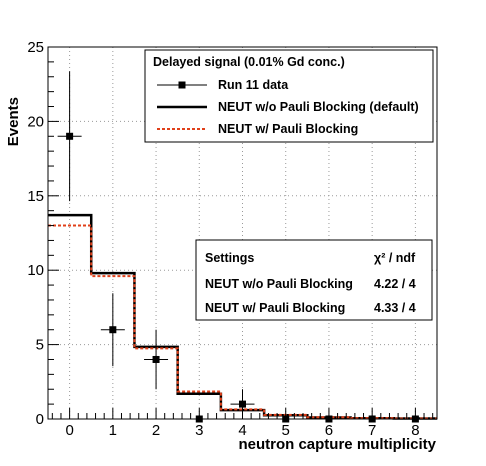  I want to click on settings-box-frame, so click(314, 280).